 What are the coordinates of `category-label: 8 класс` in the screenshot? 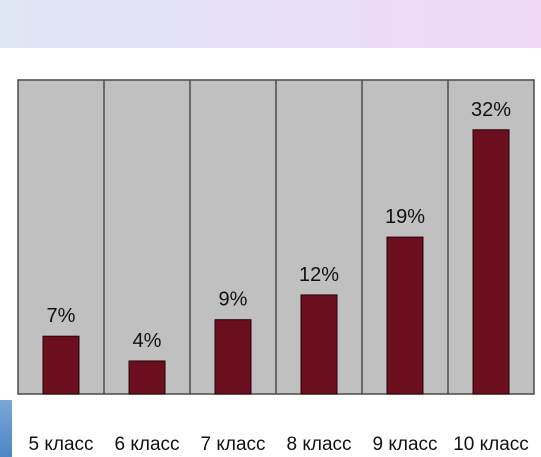 It's located at (318, 444).